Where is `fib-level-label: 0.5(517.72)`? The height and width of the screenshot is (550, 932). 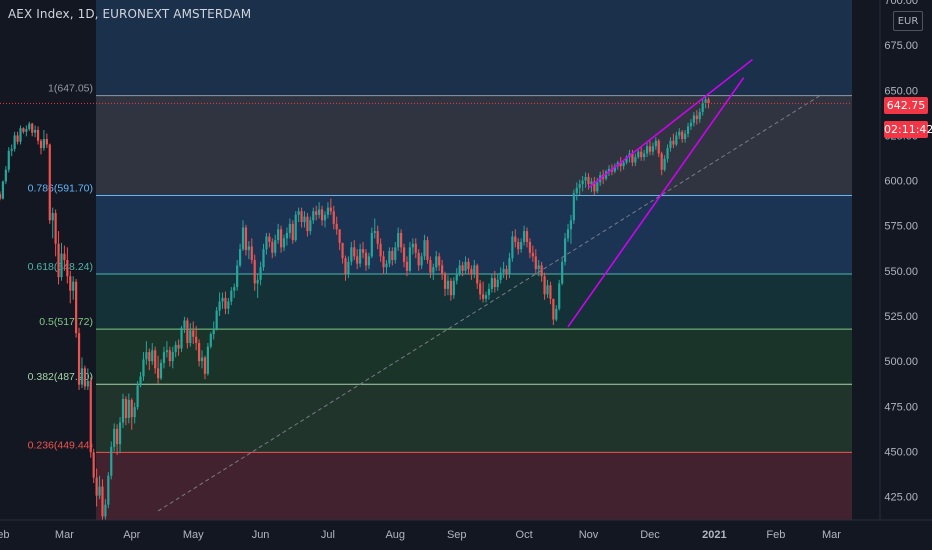 fib-level-label: 0.5(517.72) is located at coordinates (66, 322).